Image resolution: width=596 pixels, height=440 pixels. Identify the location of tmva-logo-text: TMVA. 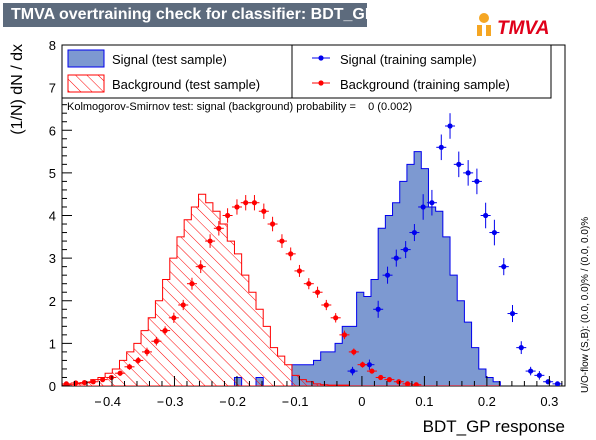
(523, 28).